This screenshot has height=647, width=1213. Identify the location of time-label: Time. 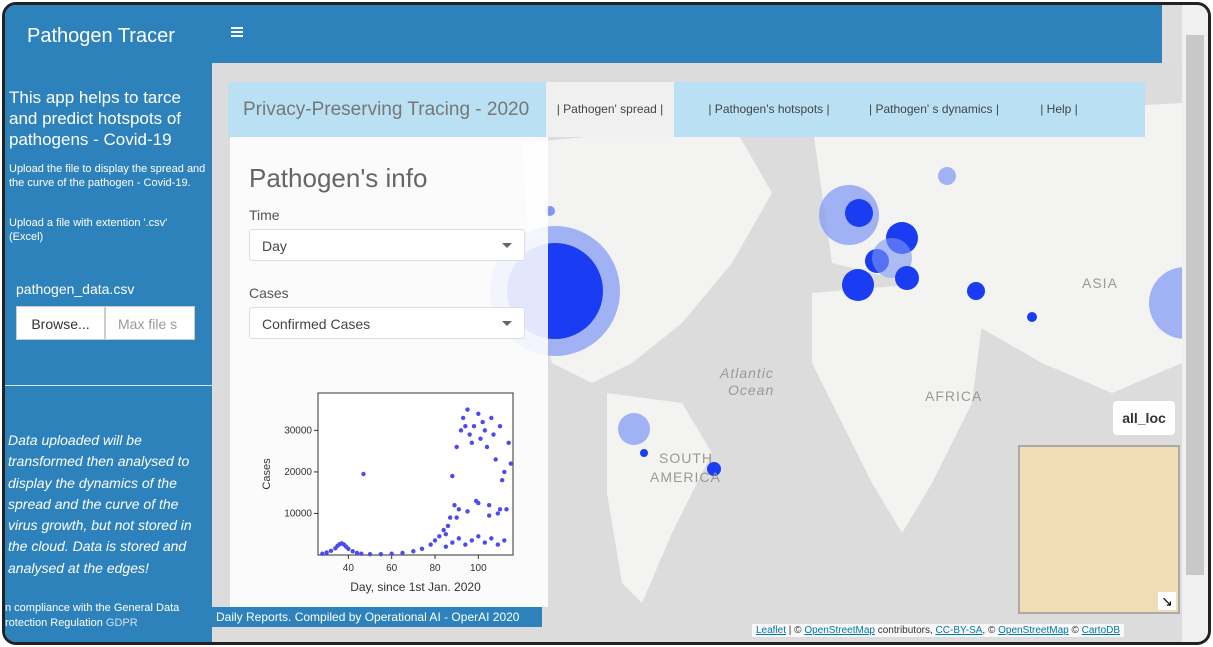
(264, 215).